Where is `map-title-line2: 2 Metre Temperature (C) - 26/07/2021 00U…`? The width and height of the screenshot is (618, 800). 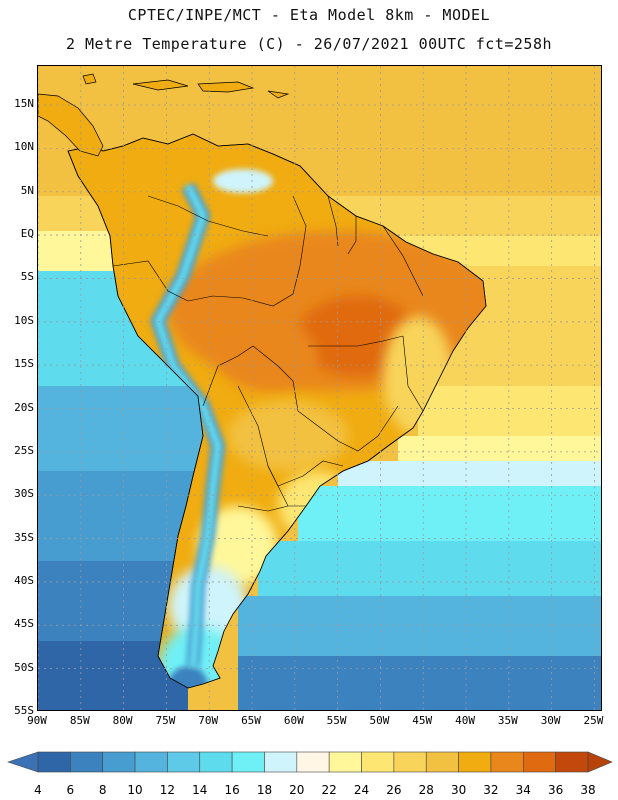
map-title-line2: 2 Metre Temperature (C) - 26/07/2021 00U… is located at coordinates (309, 44).